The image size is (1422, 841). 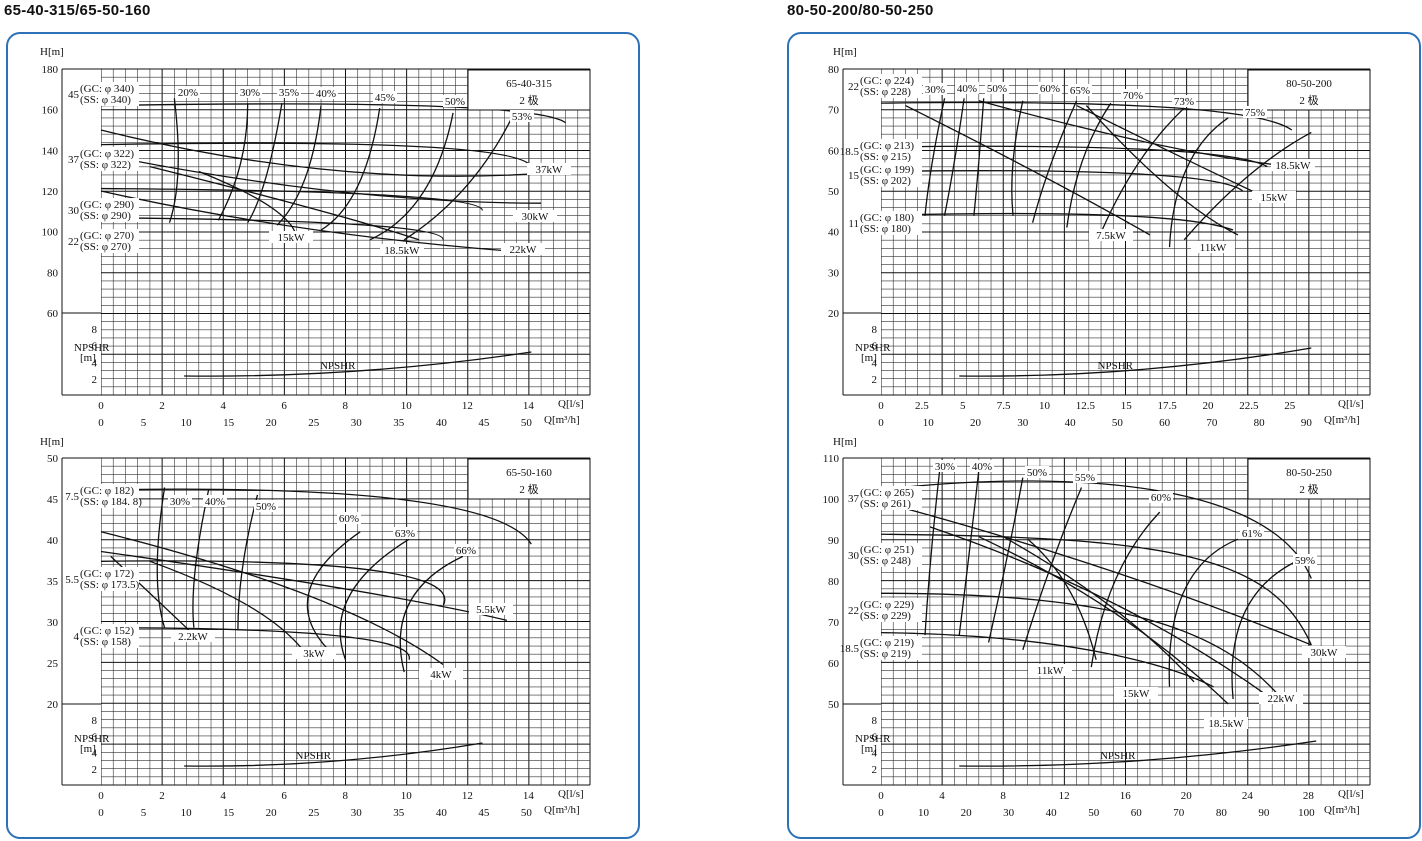 What do you see at coordinates (887, 550) in the screenshot?
I see `impeller-gc: (GC: φ 251)` at bounding box center [887, 550].